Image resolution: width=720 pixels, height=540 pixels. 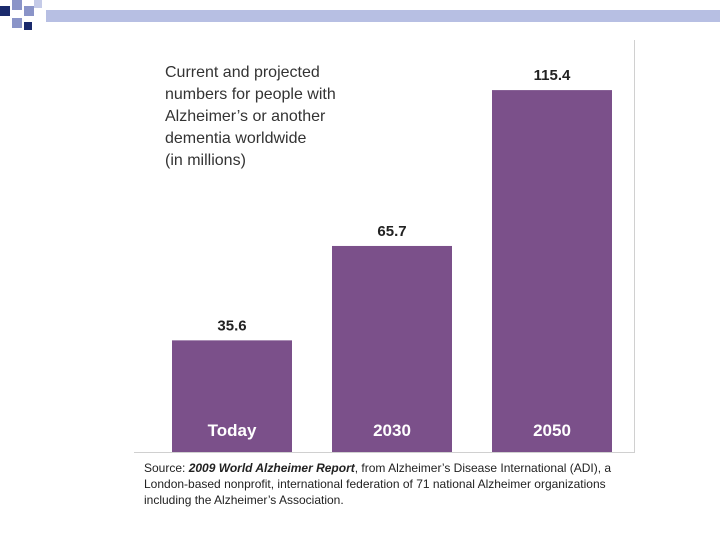 I want to click on value-label-today: 35.6, so click(x=231, y=325).